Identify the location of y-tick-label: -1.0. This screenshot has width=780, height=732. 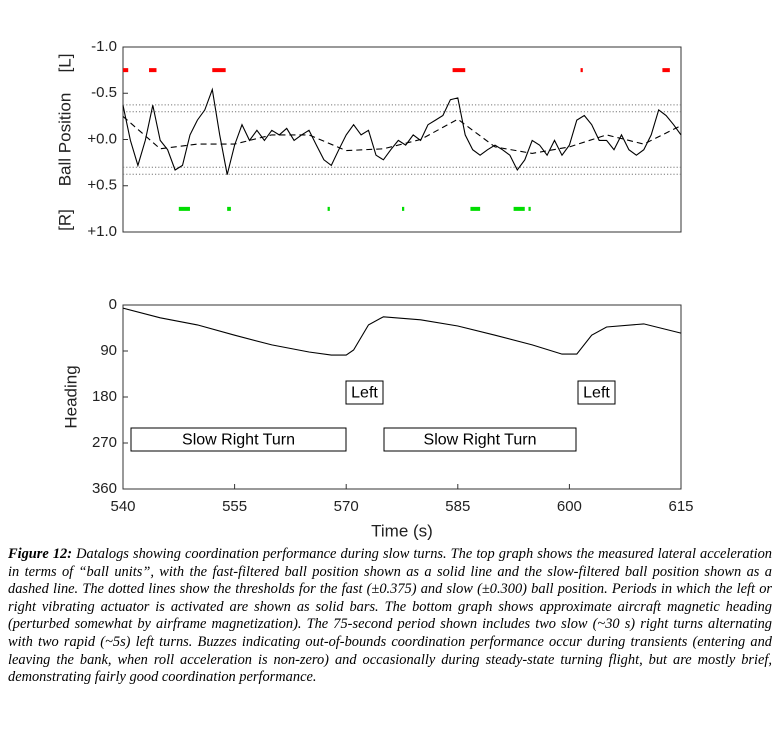
(104, 46).